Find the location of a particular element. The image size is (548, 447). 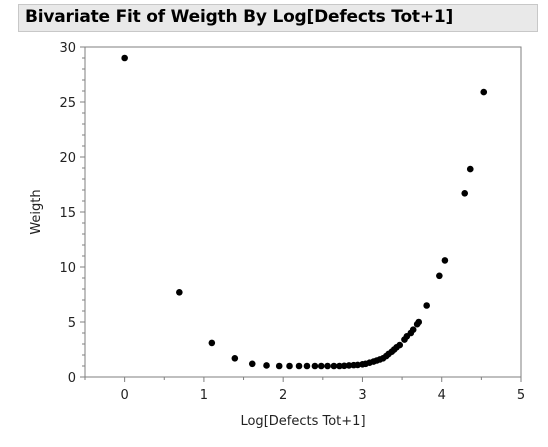

y-tick-label: 15 is located at coordinates (67, 213).